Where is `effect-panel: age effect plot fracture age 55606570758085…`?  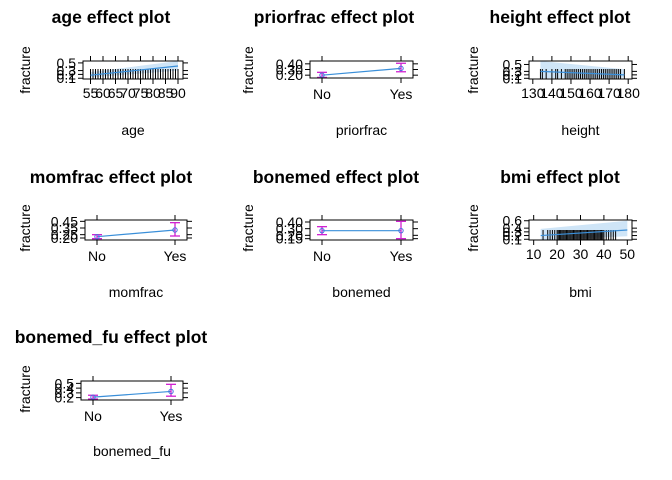
effect-panel: age effect plot fracture age 55606570758085… is located at coordinates (102, 72).